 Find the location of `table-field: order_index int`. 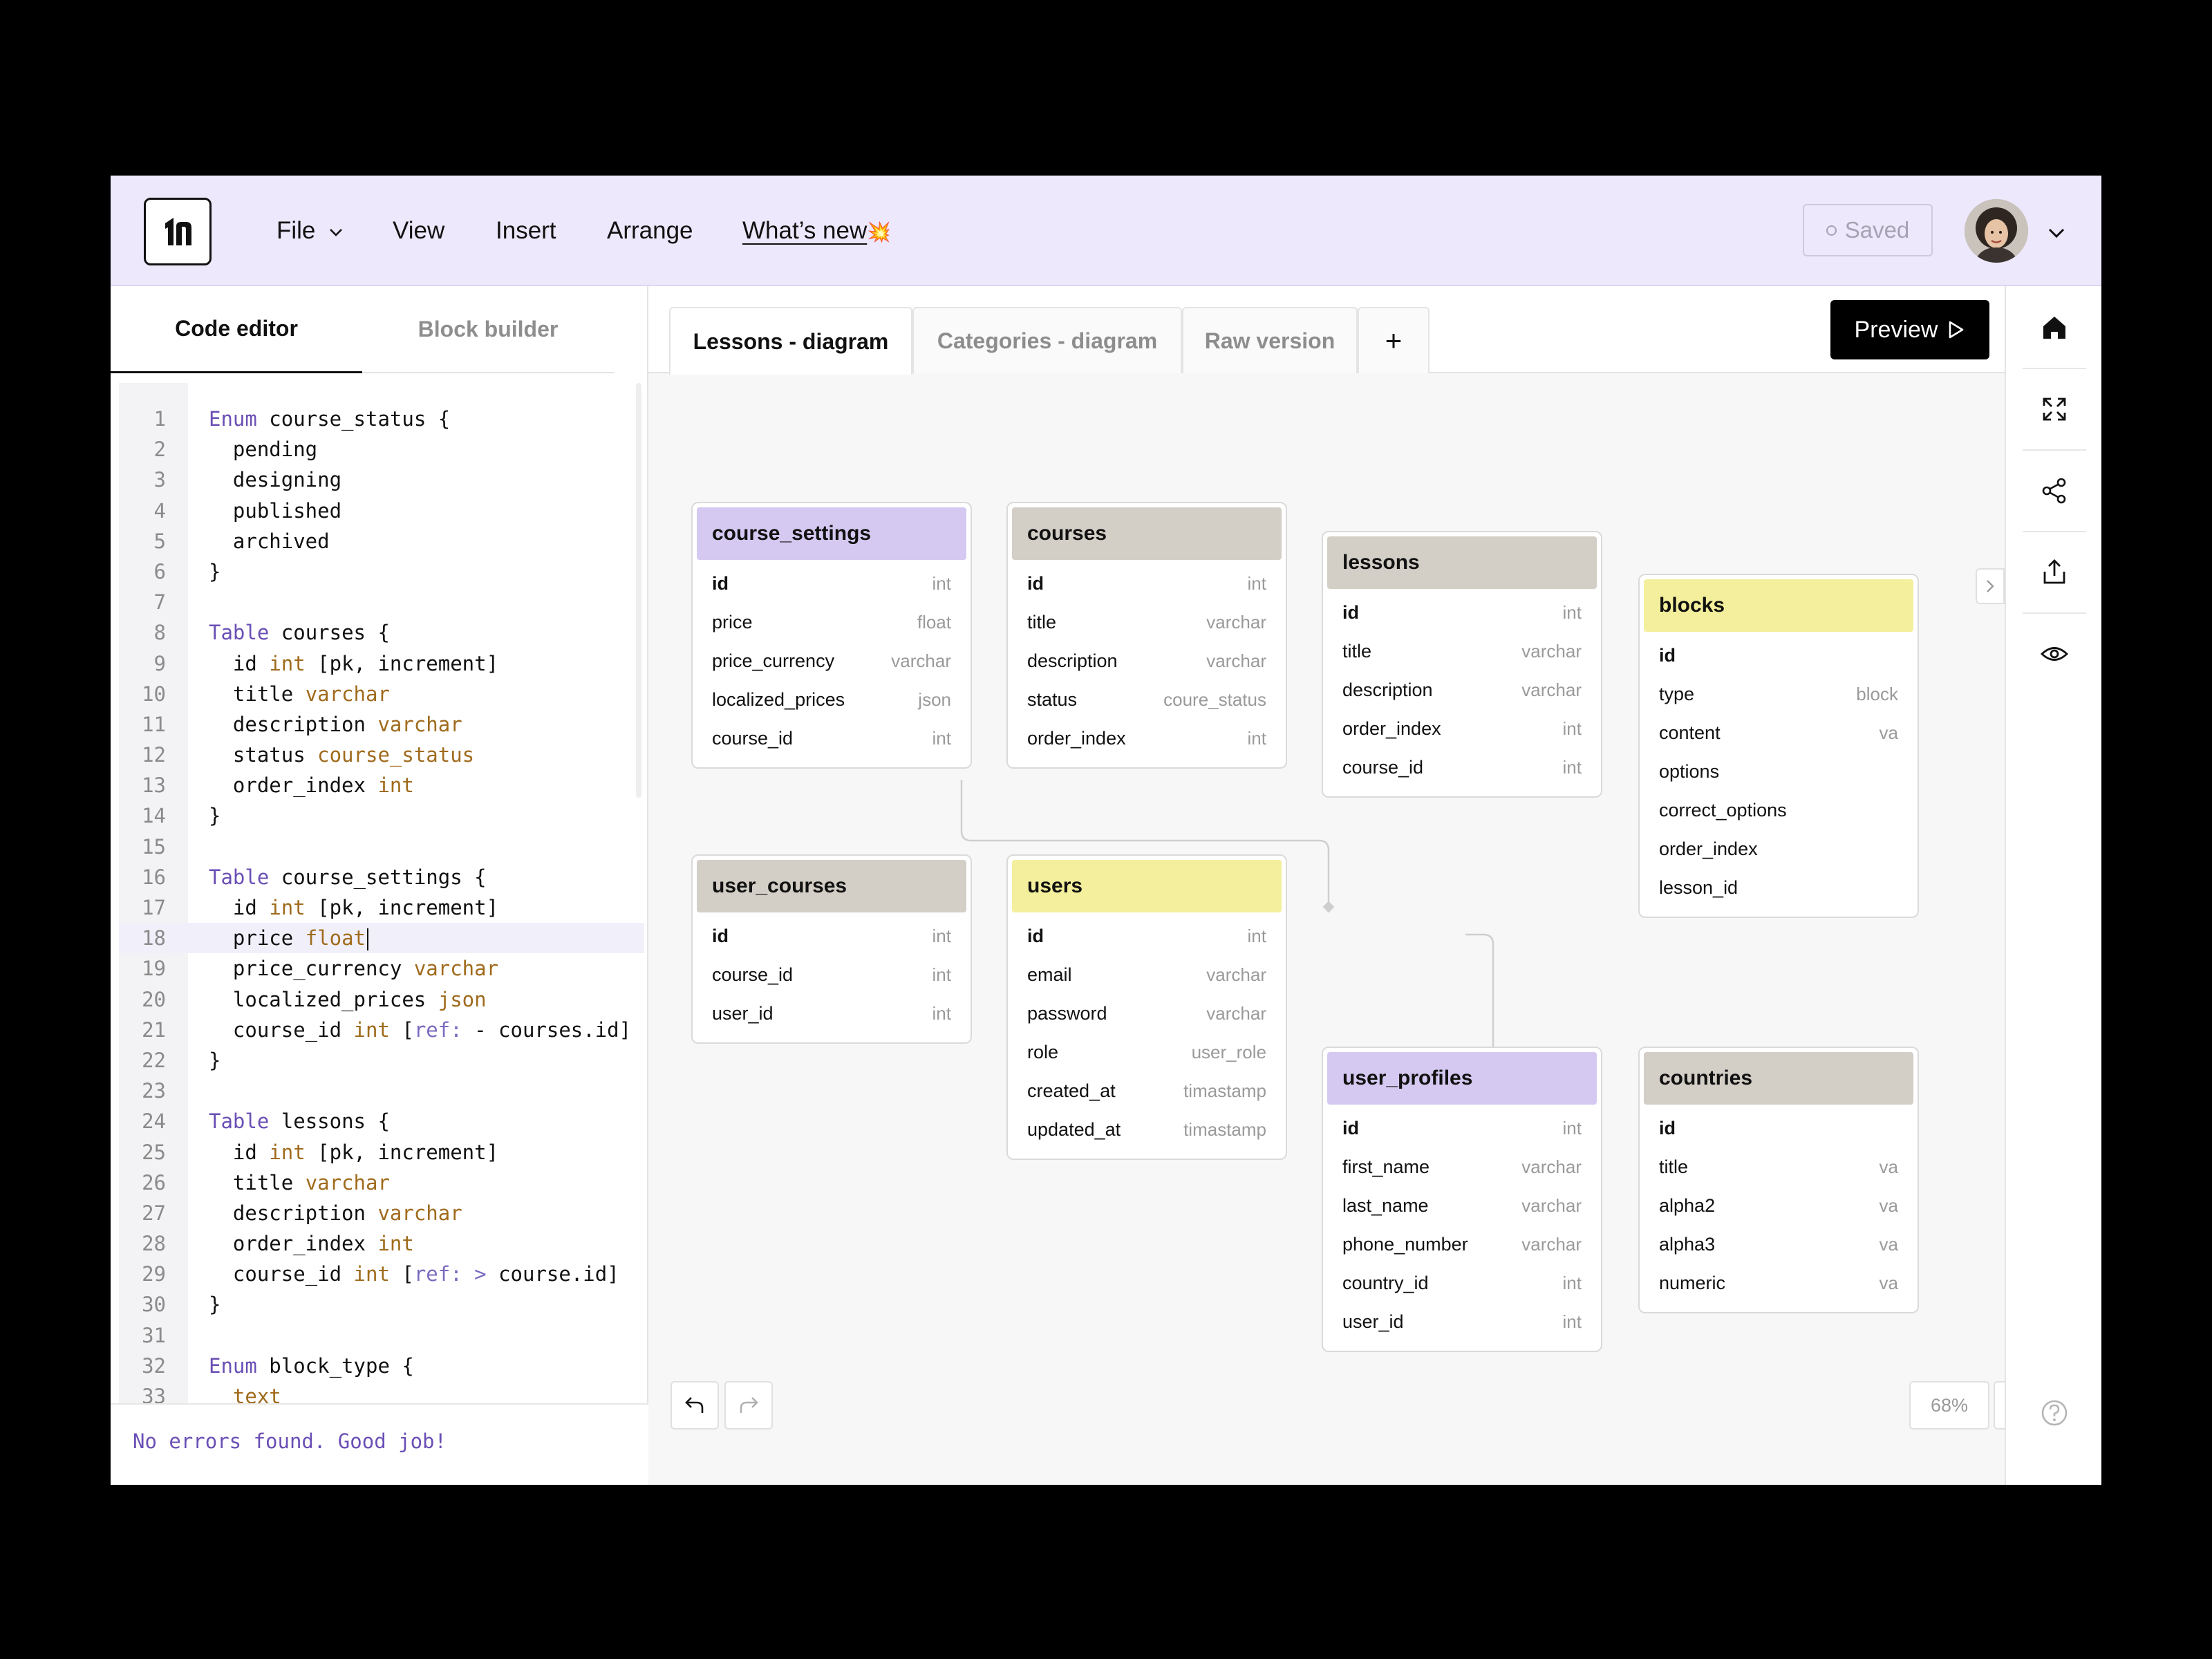

table-field: order_index int is located at coordinates (1462, 728).